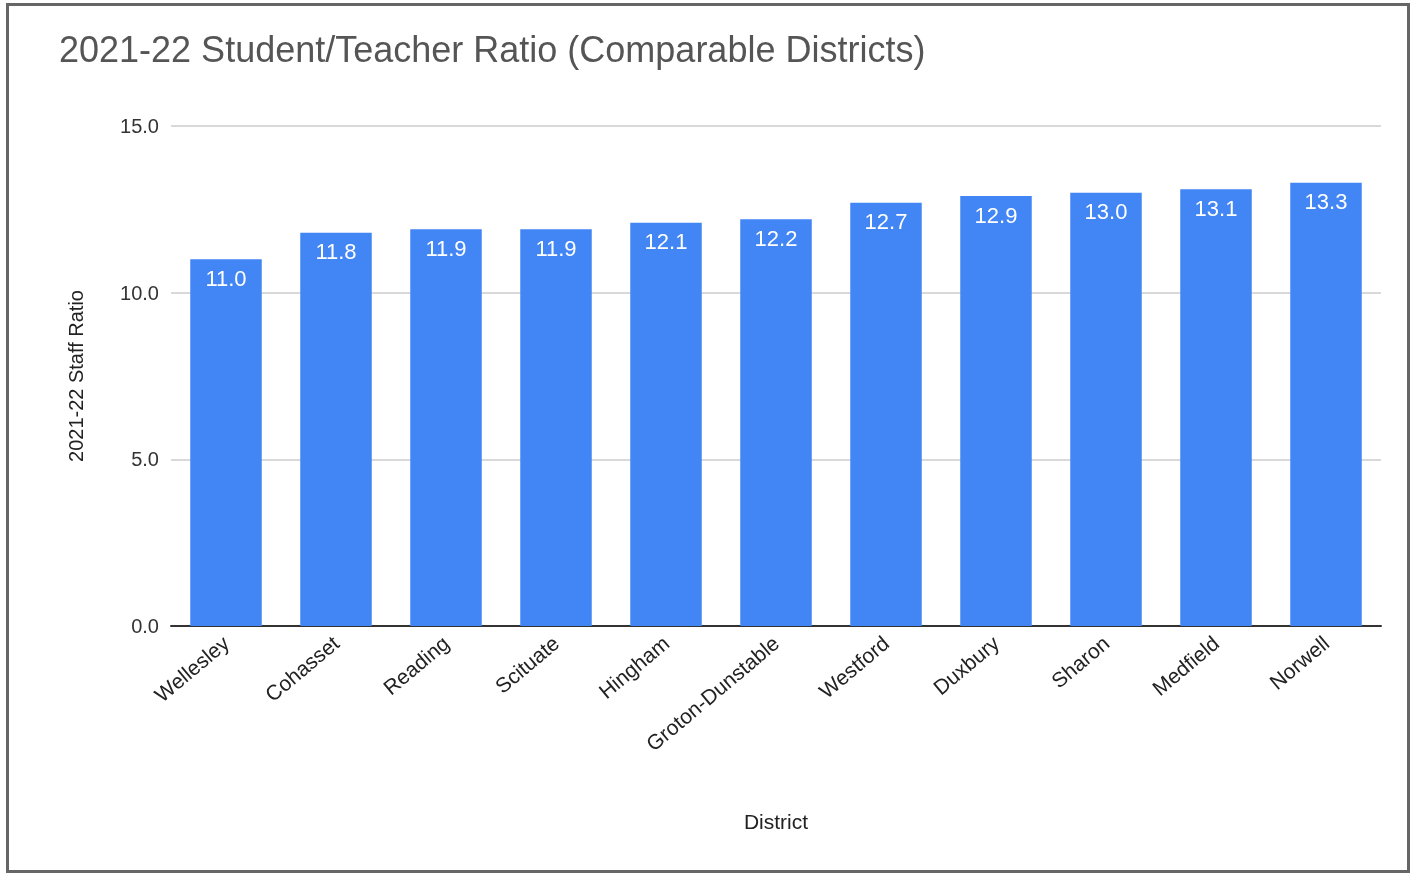  Describe the element at coordinates (336, 252) in the screenshot. I see `data-label: 11.8` at that location.